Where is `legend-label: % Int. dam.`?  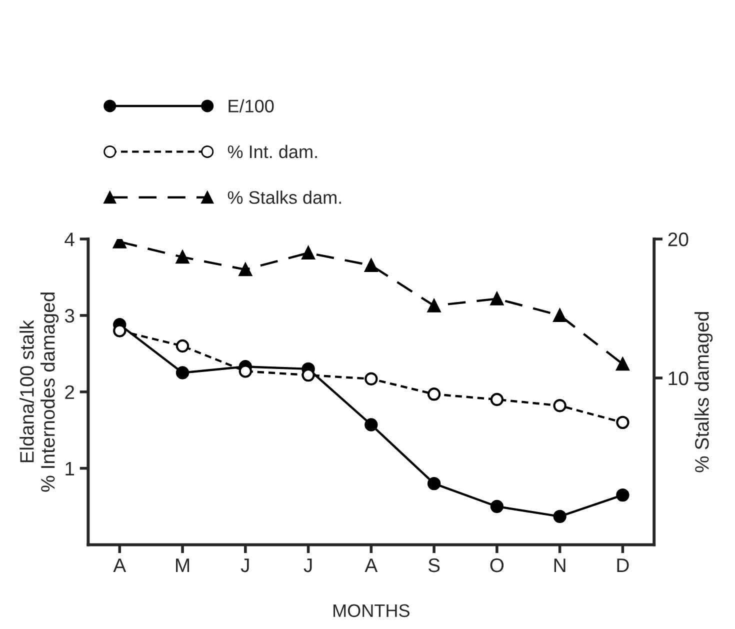 legend-label: % Int. dam. is located at coordinates (272, 151).